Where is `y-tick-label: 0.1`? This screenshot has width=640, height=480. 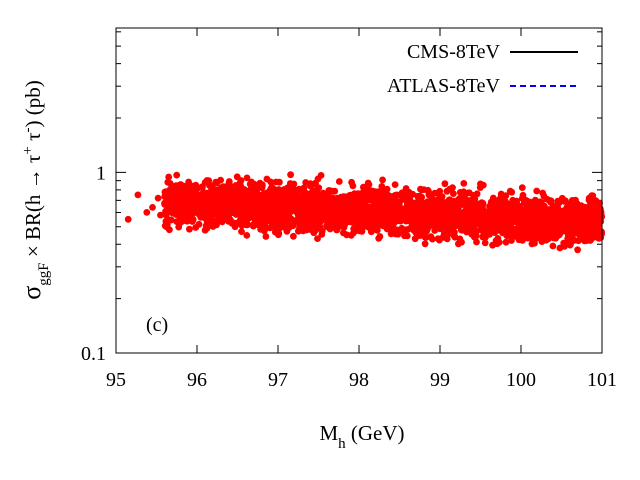
y-tick-label: 0.1 is located at coordinates (93, 354).